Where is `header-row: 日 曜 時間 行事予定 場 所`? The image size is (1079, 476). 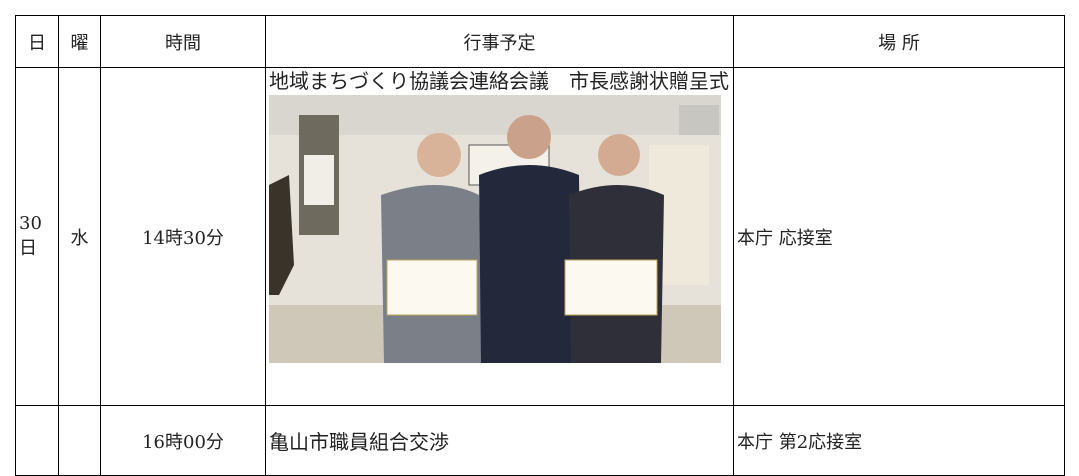 header-row: 日 曜 時間 行事予定 場 所 is located at coordinates (540, 41).